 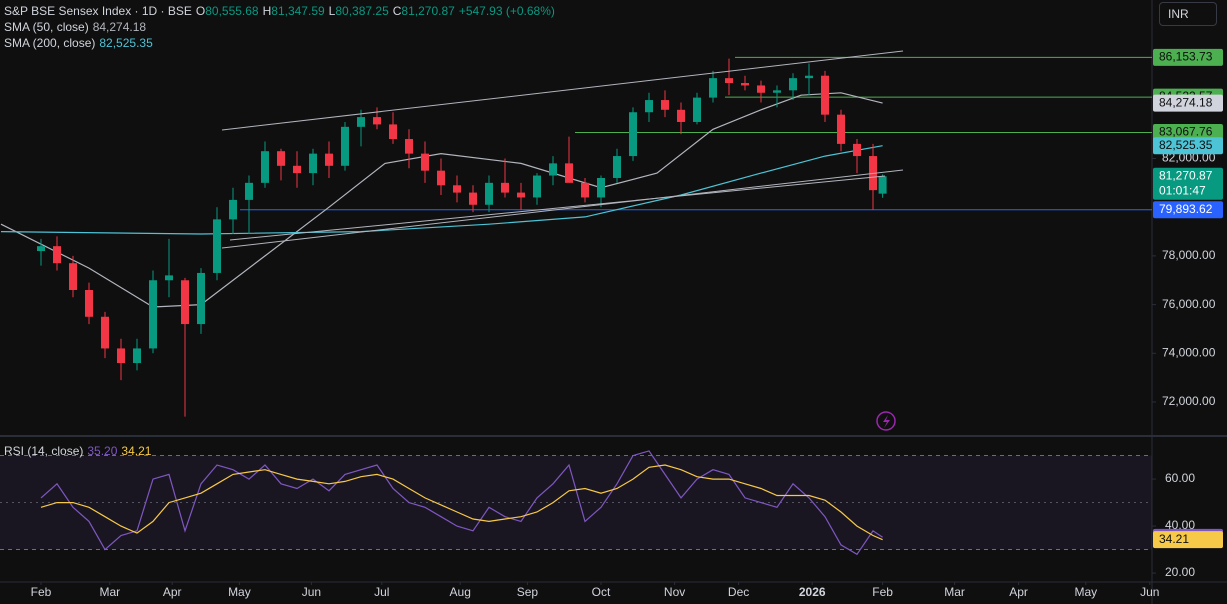 What do you see at coordinates (1174, 539) in the screenshot?
I see `price-tag-label: 34.21` at bounding box center [1174, 539].